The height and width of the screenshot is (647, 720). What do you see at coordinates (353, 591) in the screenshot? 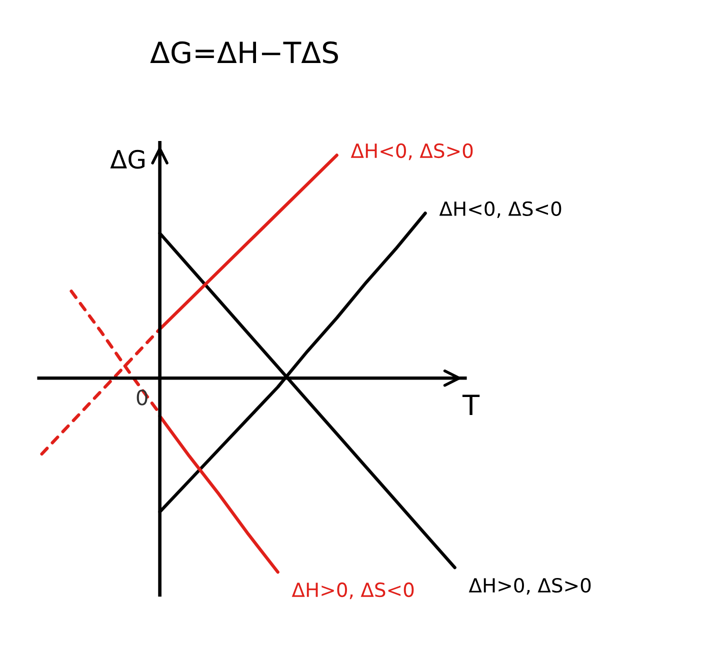
I see `series-label: ΔH>0, ΔS<0` at bounding box center [353, 591].